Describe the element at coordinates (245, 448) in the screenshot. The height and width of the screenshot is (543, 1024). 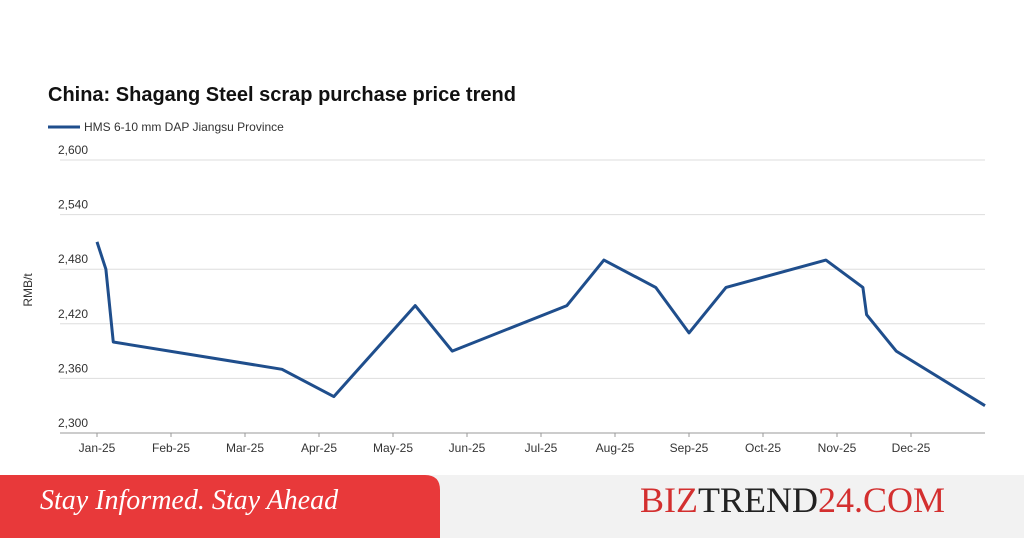
I see `x-tick-label: Mar-25` at that location.